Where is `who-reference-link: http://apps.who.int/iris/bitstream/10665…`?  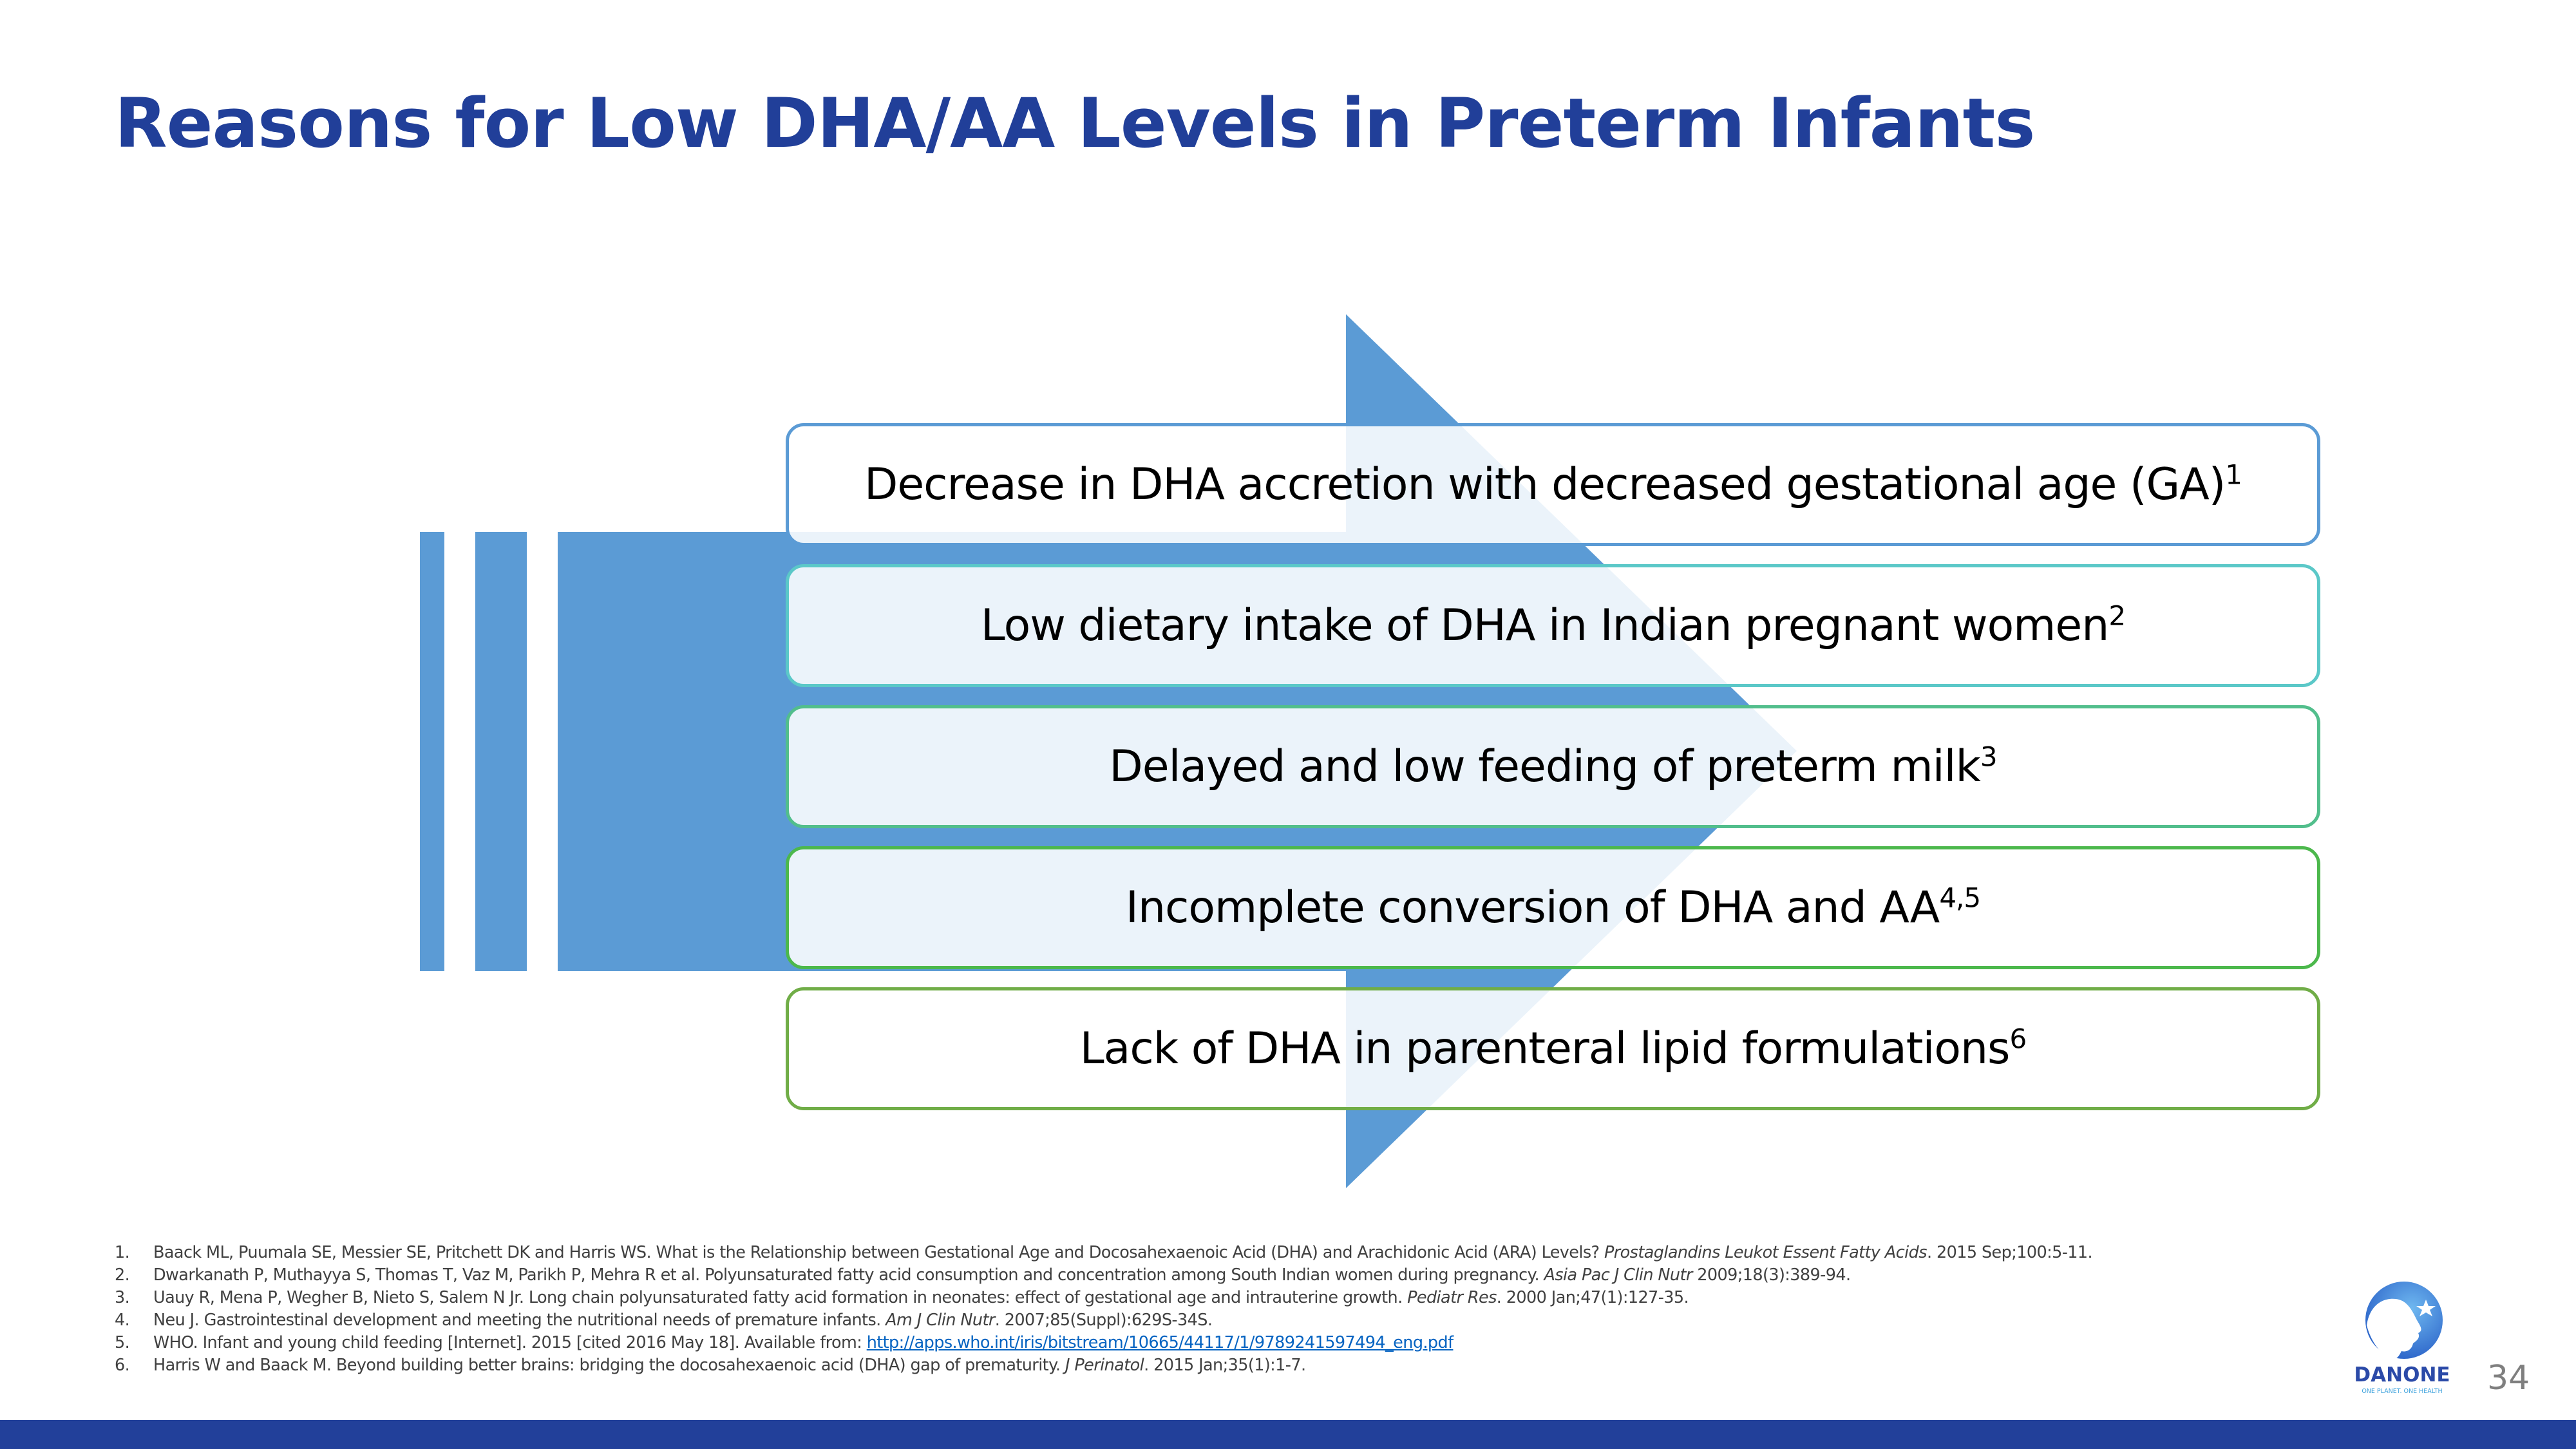 who-reference-link: http://apps.who.int/iris/bitstream/10665… is located at coordinates (1160, 1343).